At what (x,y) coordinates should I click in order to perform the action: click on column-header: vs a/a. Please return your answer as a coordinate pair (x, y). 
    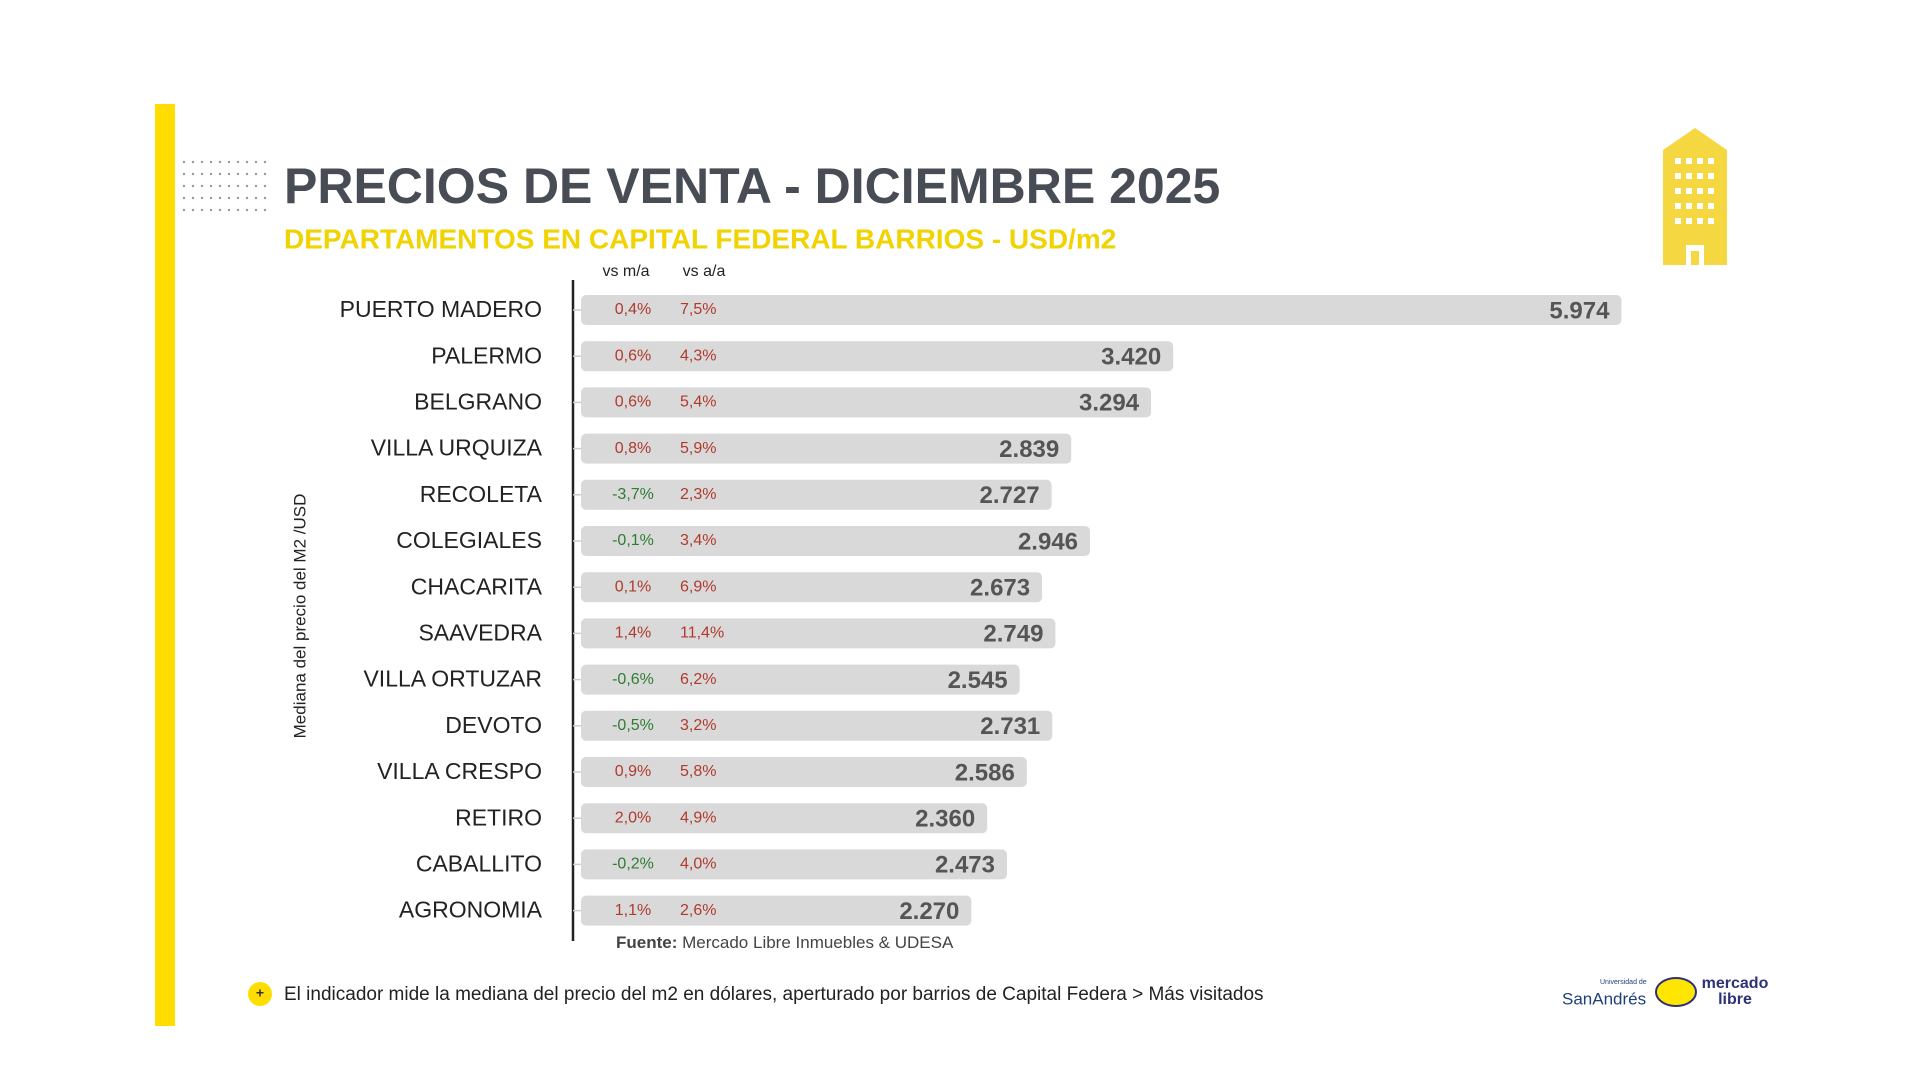
    Looking at the image, I should click on (704, 271).